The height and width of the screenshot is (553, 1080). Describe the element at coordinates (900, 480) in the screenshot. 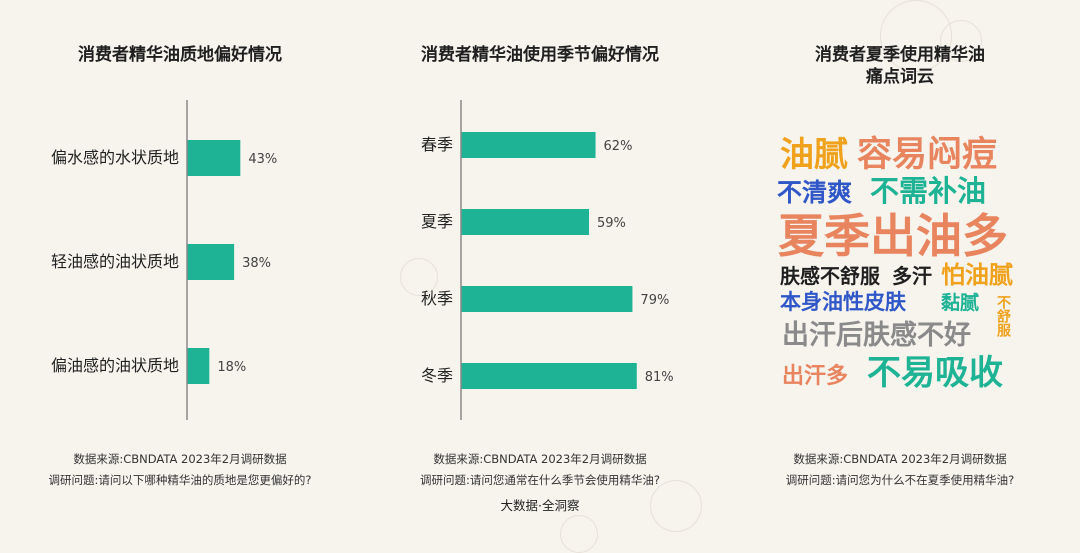

I see `cloud-question-note: 调研问题:请问您为什么不在夏季使用精华油?` at that location.